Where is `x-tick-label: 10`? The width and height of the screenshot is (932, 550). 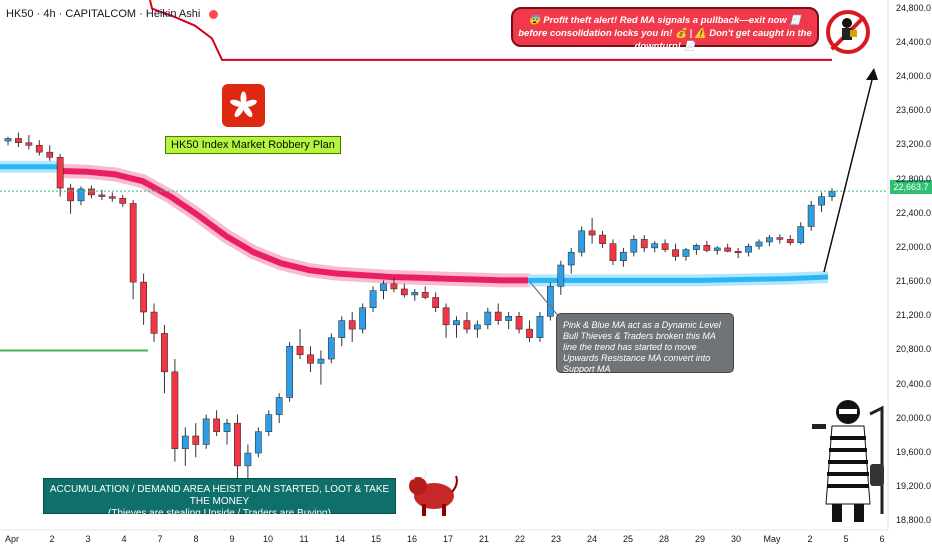 x-tick-label: 10 is located at coordinates (268, 539).